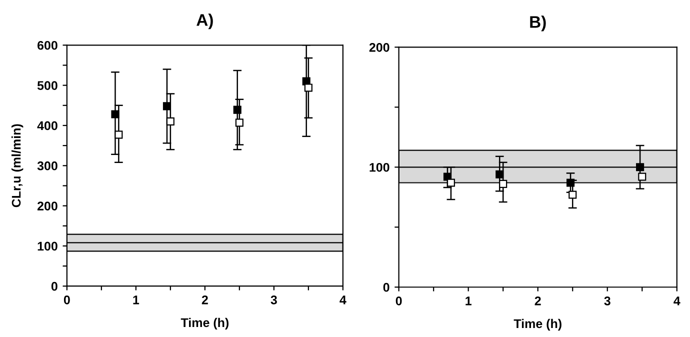 The height and width of the screenshot is (337, 690). Describe the element at coordinates (47, 85) in the screenshot. I see `y-tick-label: 500` at that location.